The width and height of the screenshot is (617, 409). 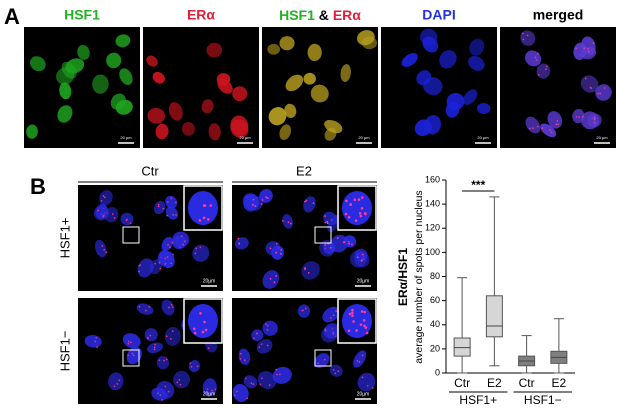 What do you see at coordinates (304, 170) in the screenshot?
I see `condition-label: E2` at bounding box center [304, 170].